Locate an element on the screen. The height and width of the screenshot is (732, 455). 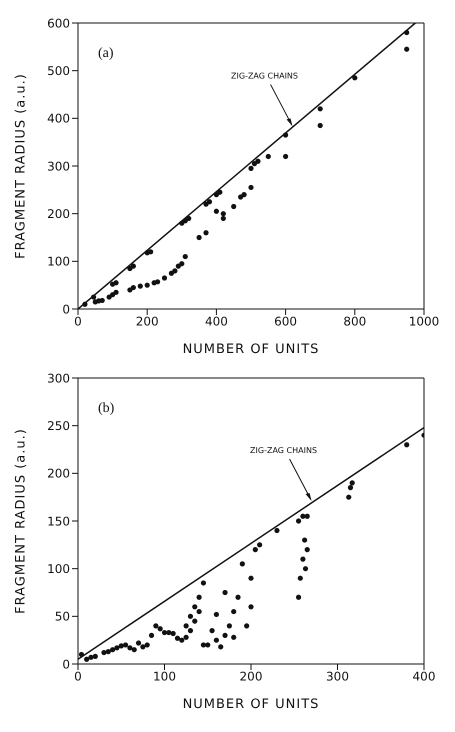
x-tick-label: 1000 is located at coordinates (424, 321).